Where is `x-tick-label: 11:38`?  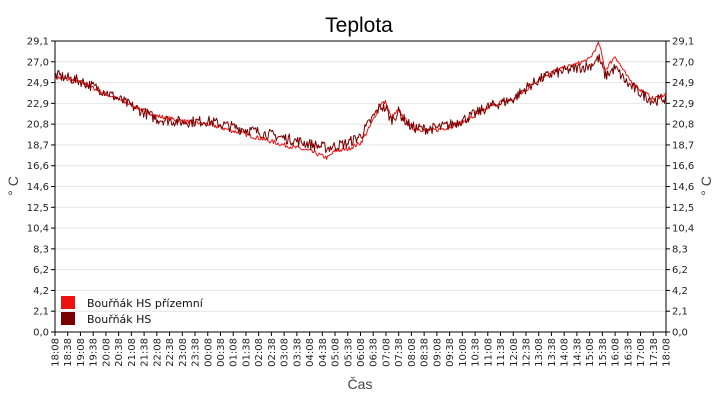 x-tick-label: 11:38 is located at coordinates (501, 352).